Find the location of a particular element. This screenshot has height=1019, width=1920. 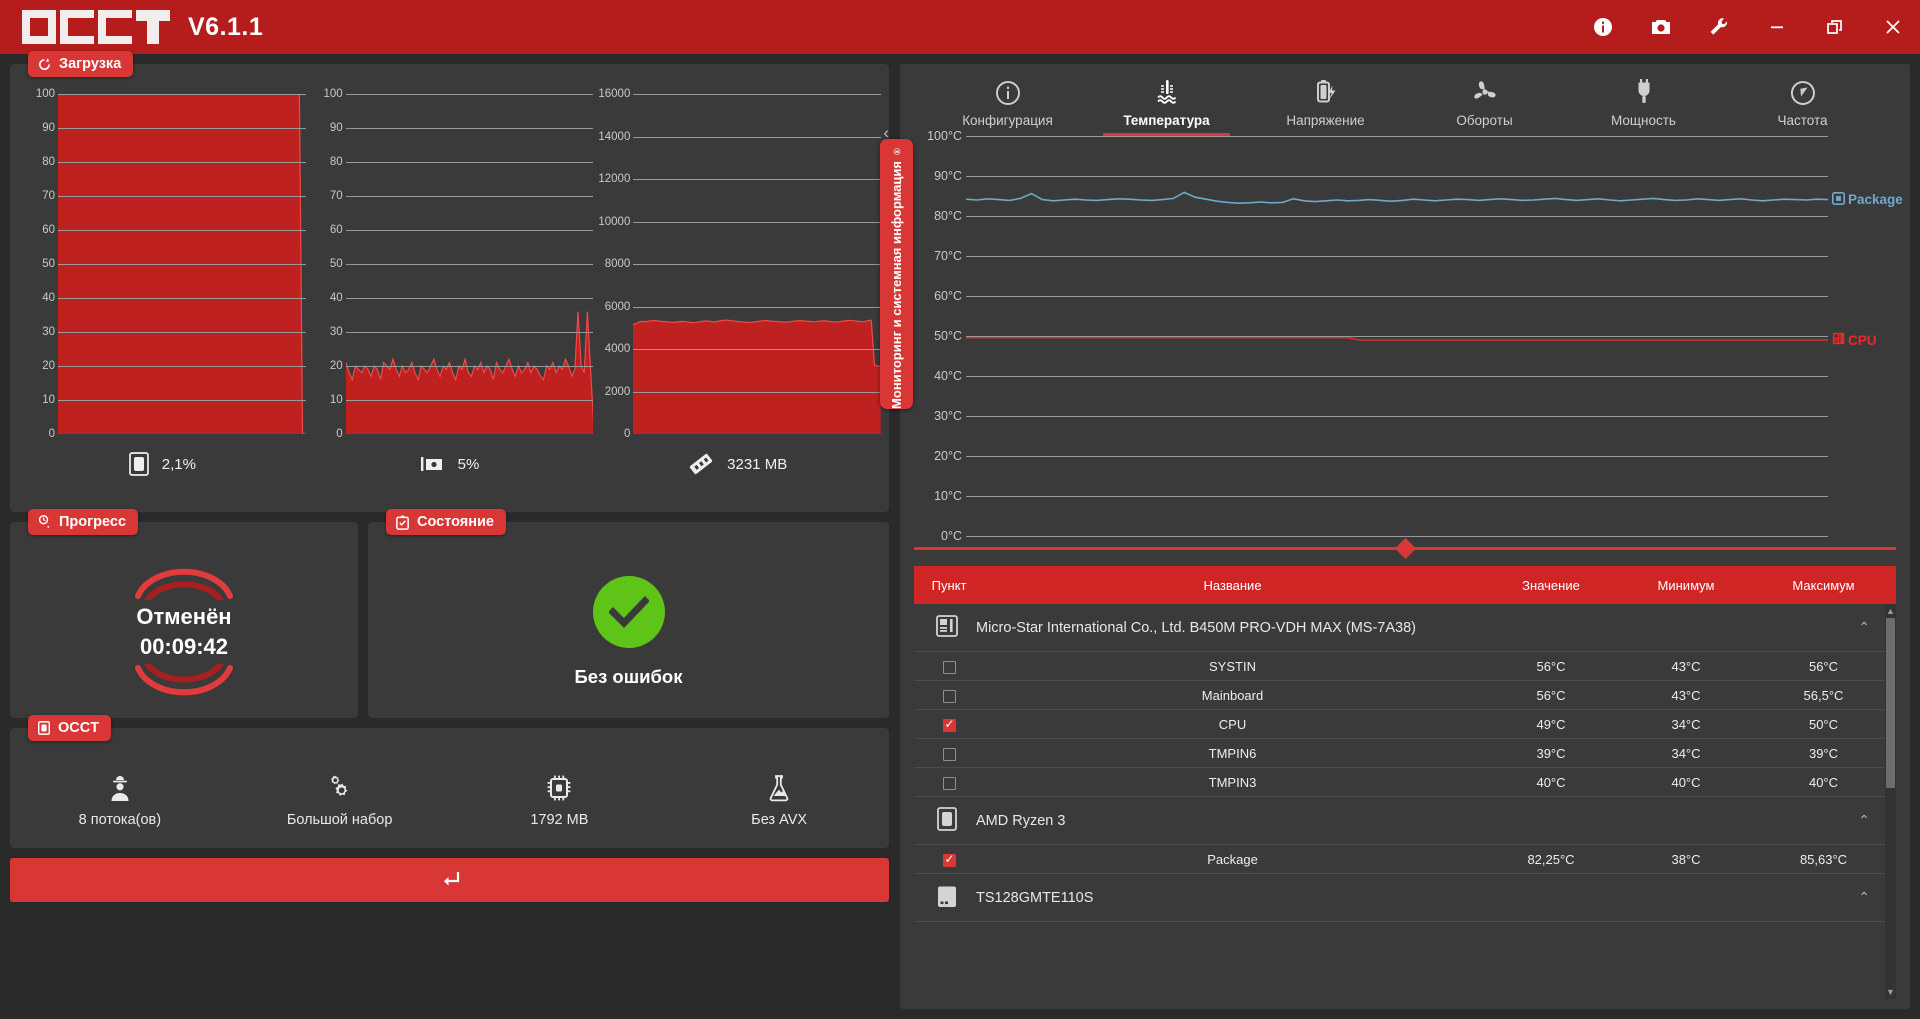

gpu-load-chart: 0 10 20 30 40 50 60 70 80 90 100 is located at coordinates (450, 264).